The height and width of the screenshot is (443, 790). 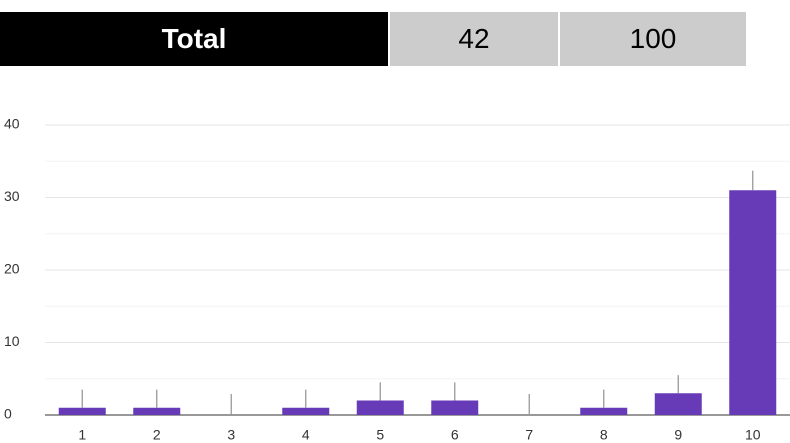 What do you see at coordinates (380, 435) in the screenshot?
I see `x-tick-label: 5` at bounding box center [380, 435].